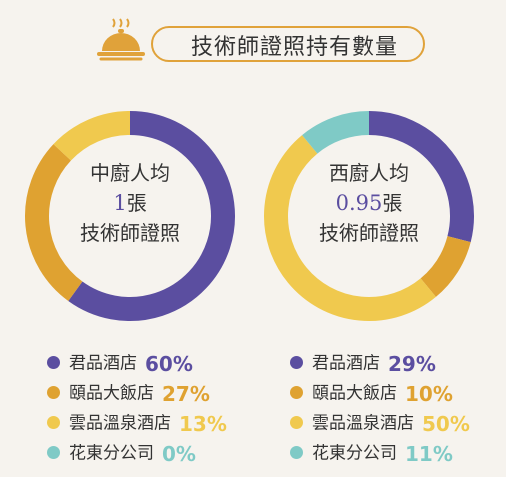  Describe the element at coordinates (429, 393) in the screenshot. I see `legend-value: 10%` at that location.